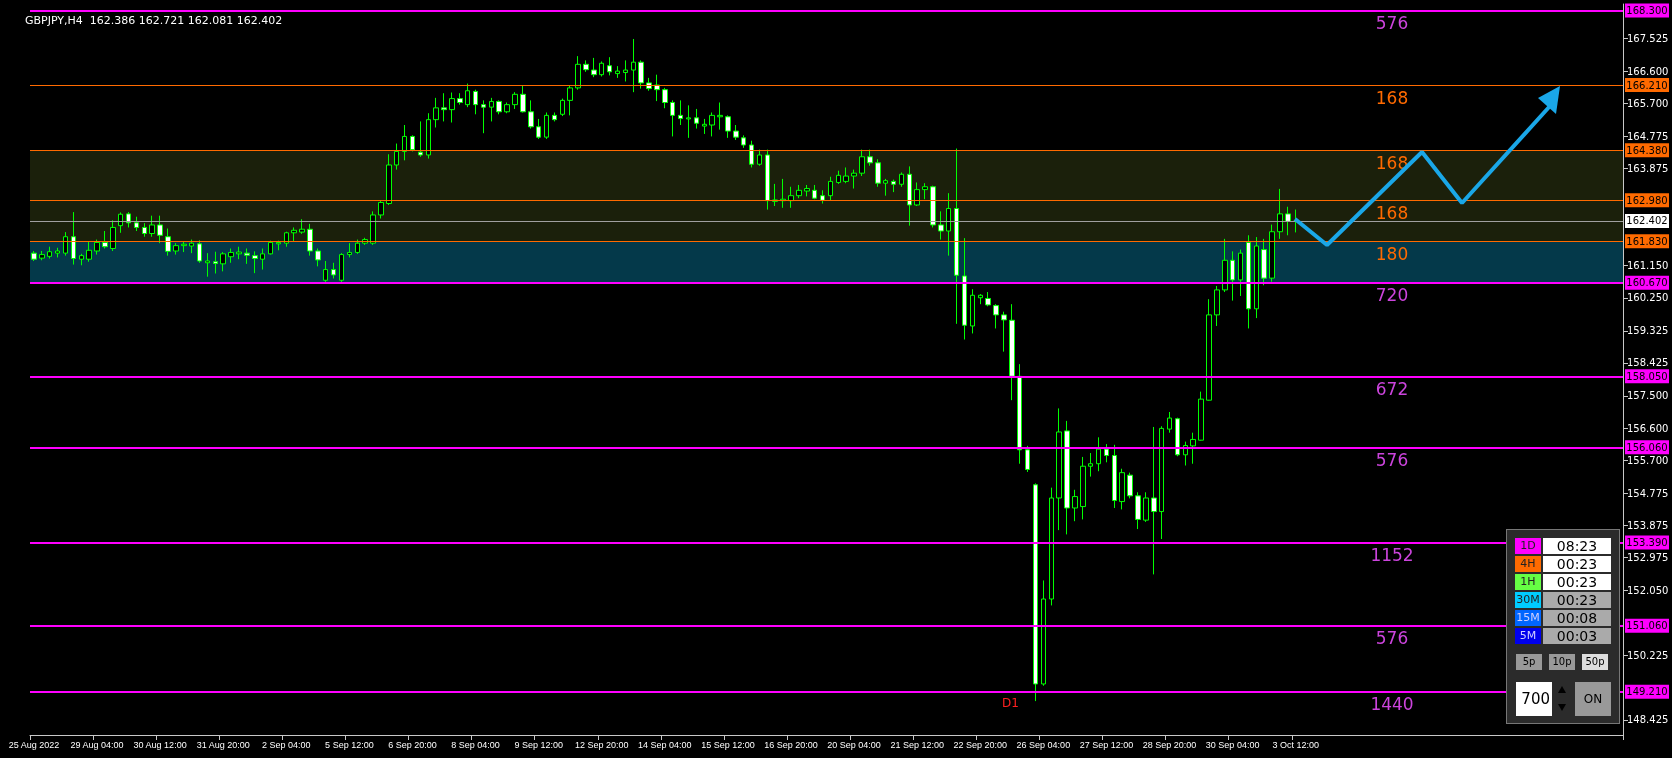  Describe the element at coordinates (1295, 744) in the screenshot. I see `x-tick-label: 3 Oct 12:00` at that location.